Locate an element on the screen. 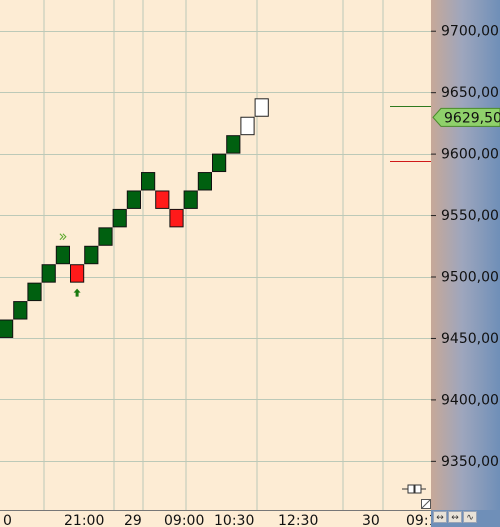 This screenshot has height=527, width=500. time-tick-label: 21:00 is located at coordinates (84, 520).